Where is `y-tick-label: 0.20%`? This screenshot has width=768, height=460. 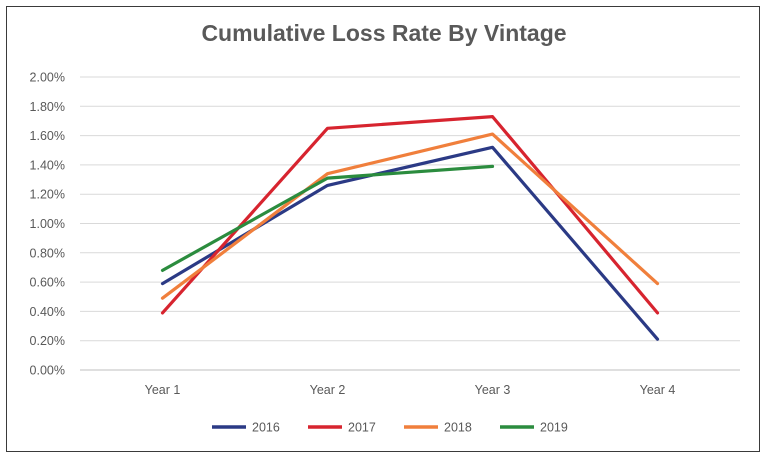 y-tick-label: 0.20% is located at coordinates (47, 341).